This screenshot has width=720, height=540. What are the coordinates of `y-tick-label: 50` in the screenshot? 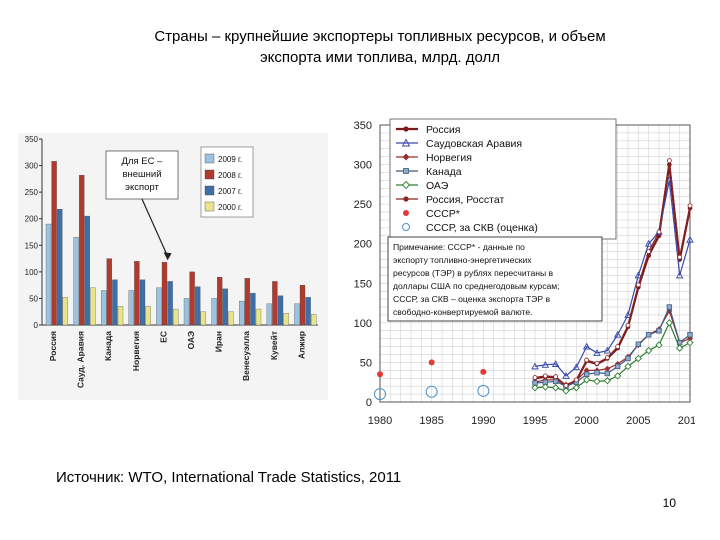 It's located at (33, 298).